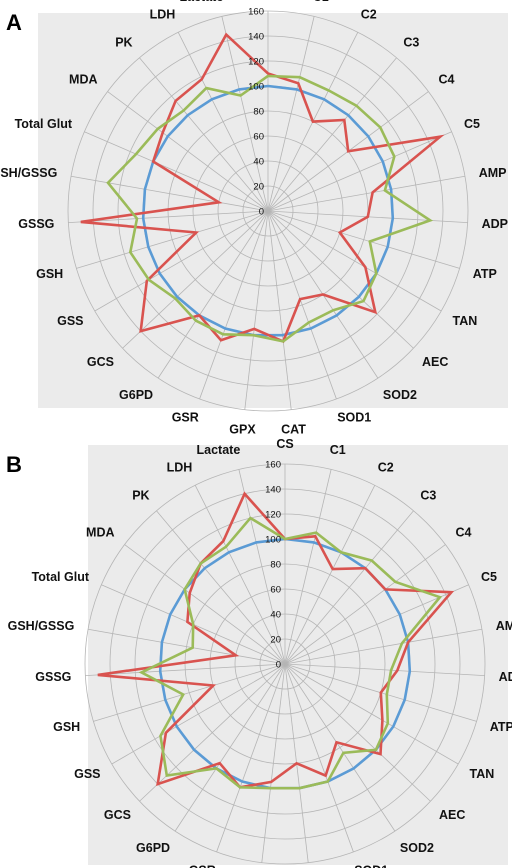 This screenshot has height=868, width=512. What do you see at coordinates (70, 321) in the screenshot?
I see `category-label: GSS` at bounding box center [70, 321].